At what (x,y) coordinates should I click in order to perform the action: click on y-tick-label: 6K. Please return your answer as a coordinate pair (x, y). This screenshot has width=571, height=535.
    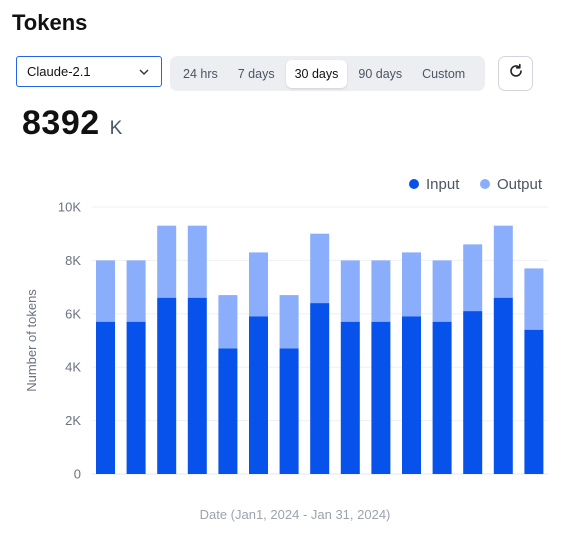
    Looking at the image, I should click on (73, 313).